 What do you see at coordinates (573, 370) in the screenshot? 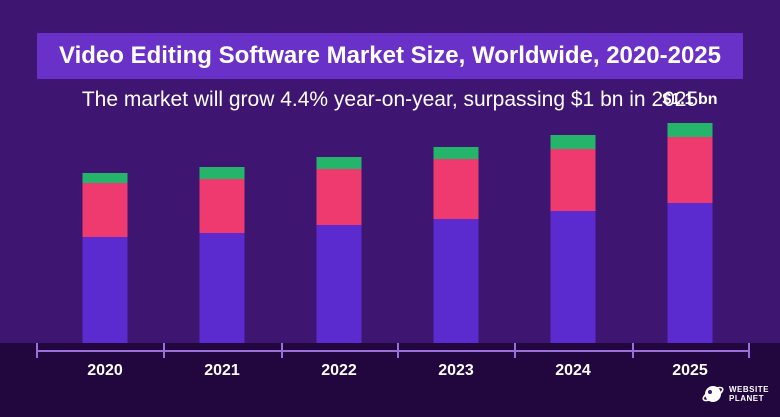
I see `x-tick-label: 2024` at bounding box center [573, 370].